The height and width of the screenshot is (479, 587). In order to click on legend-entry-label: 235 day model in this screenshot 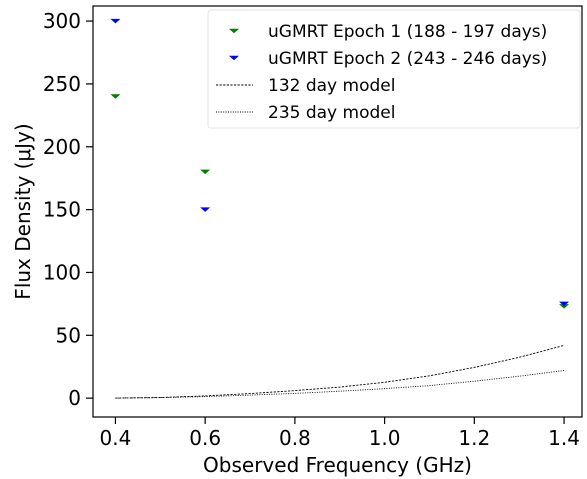, I will do `click(331, 113)`.